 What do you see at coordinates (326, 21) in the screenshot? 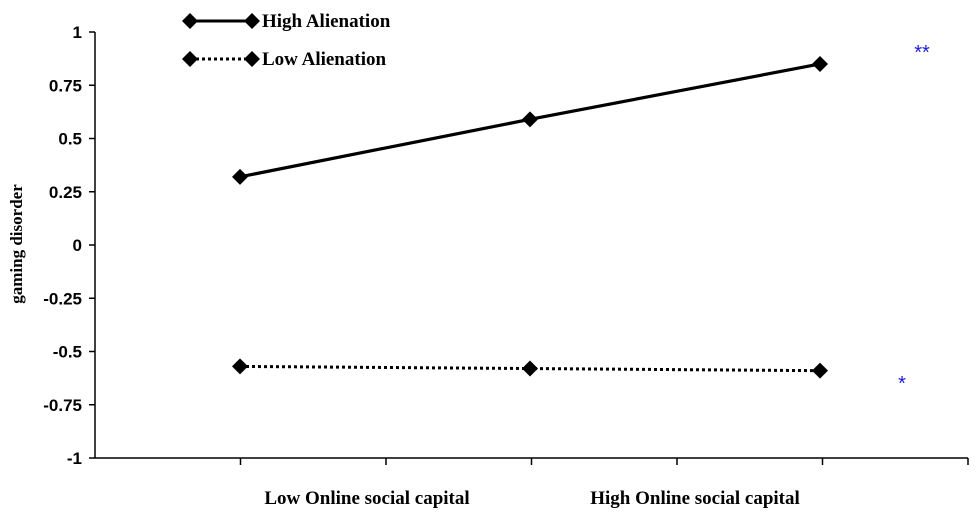
I see `legend-label-high: High Alienation` at bounding box center [326, 21].